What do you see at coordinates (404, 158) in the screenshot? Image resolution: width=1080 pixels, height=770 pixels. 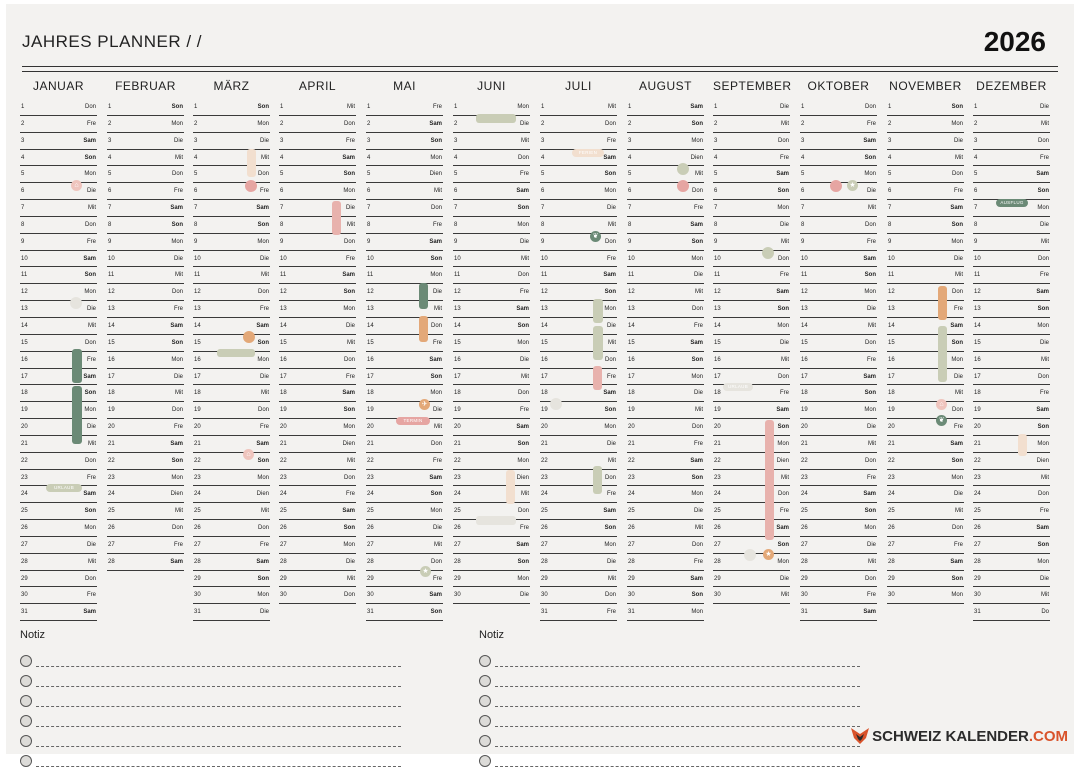 I see `day-row: 4 Mon` at bounding box center [404, 158].